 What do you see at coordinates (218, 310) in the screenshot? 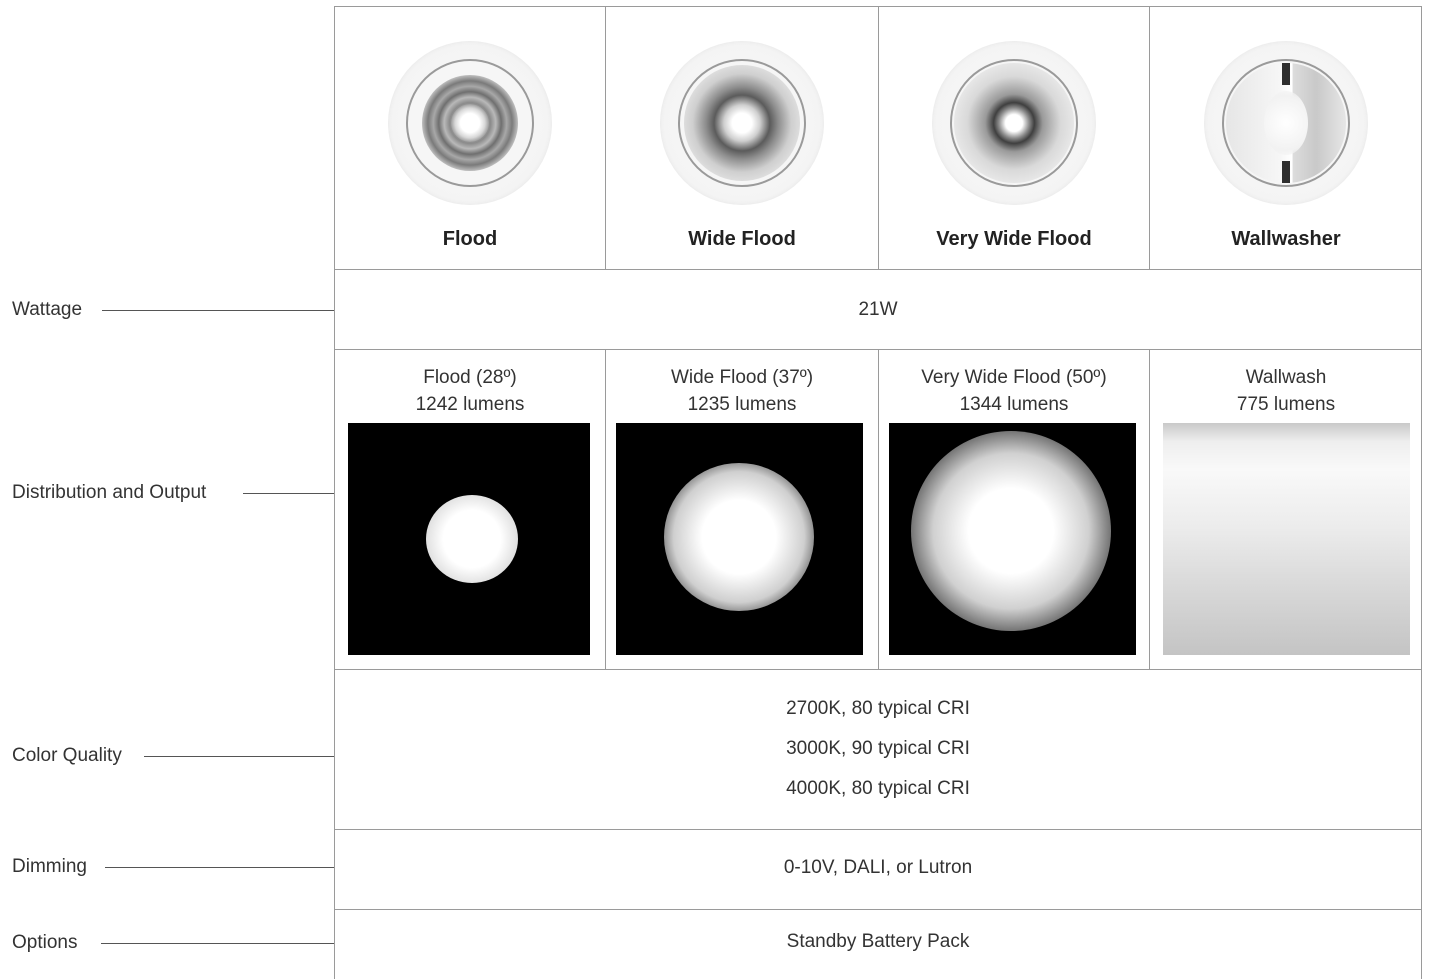
I see `leader-line-wattage` at bounding box center [218, 310].